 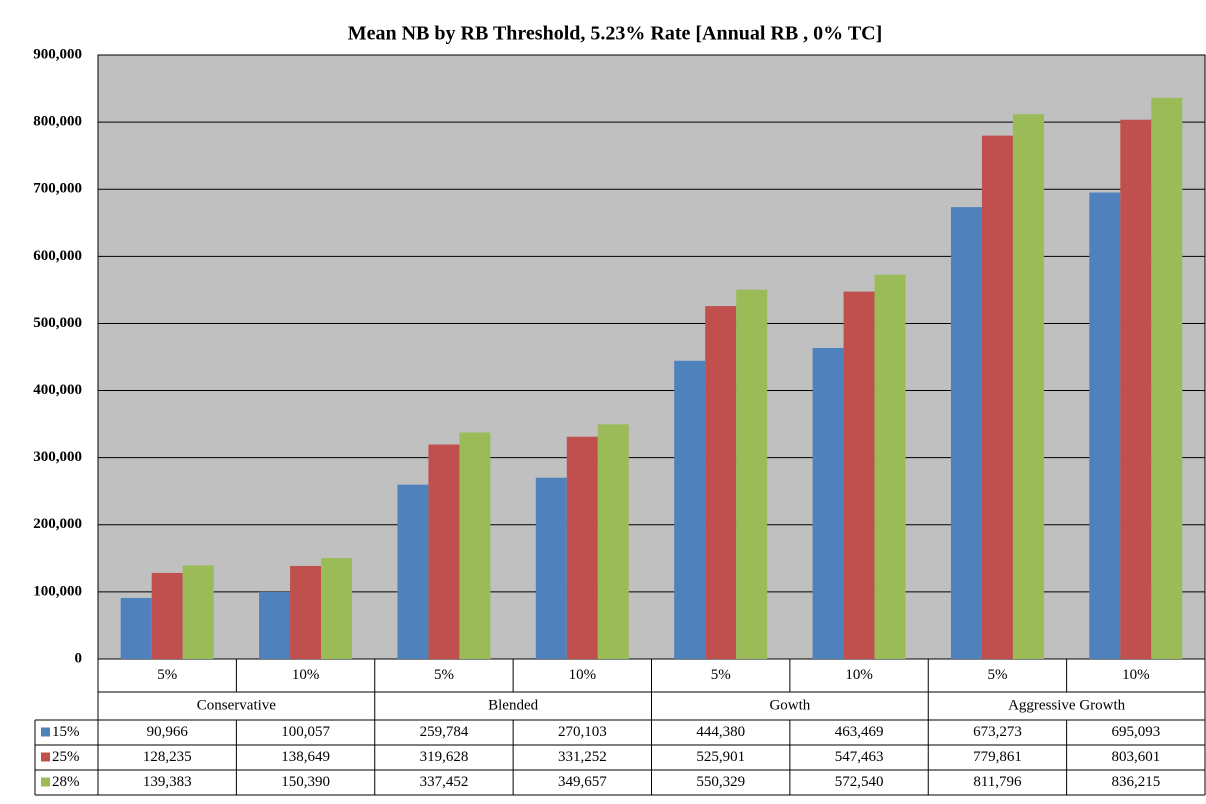 What do you see at coordinates (236, 705) in the screenshot?
I see `group-label: Conservative` at bounding box center [236, 705].